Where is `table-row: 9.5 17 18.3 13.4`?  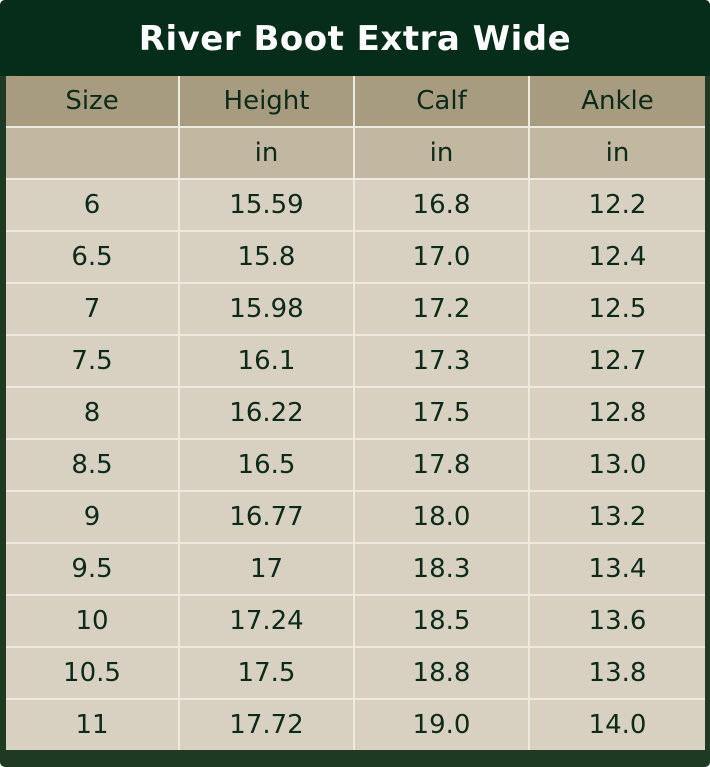 table-row: 9.5 17 18.3 13.4 is located at coordinates (355, 569).